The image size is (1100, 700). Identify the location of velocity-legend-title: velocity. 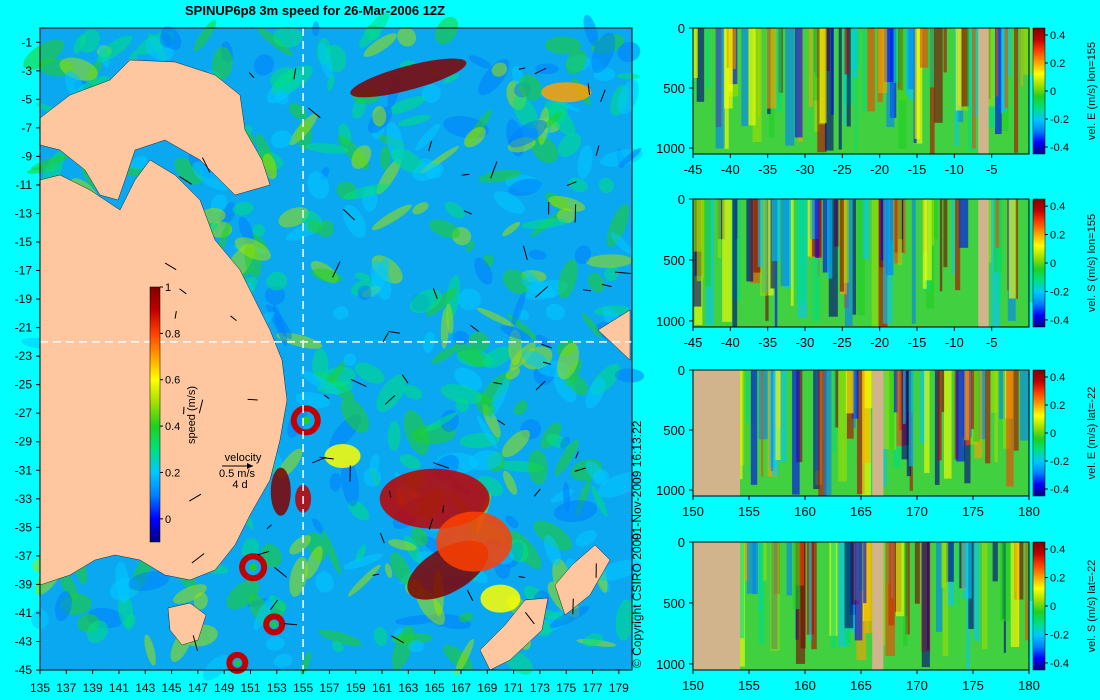
(243, 458).